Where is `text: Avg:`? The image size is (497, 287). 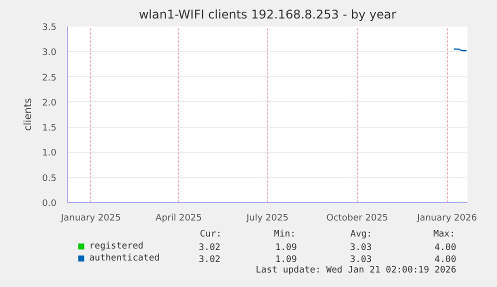 text: Avg: is located at coordinates (361, 235).